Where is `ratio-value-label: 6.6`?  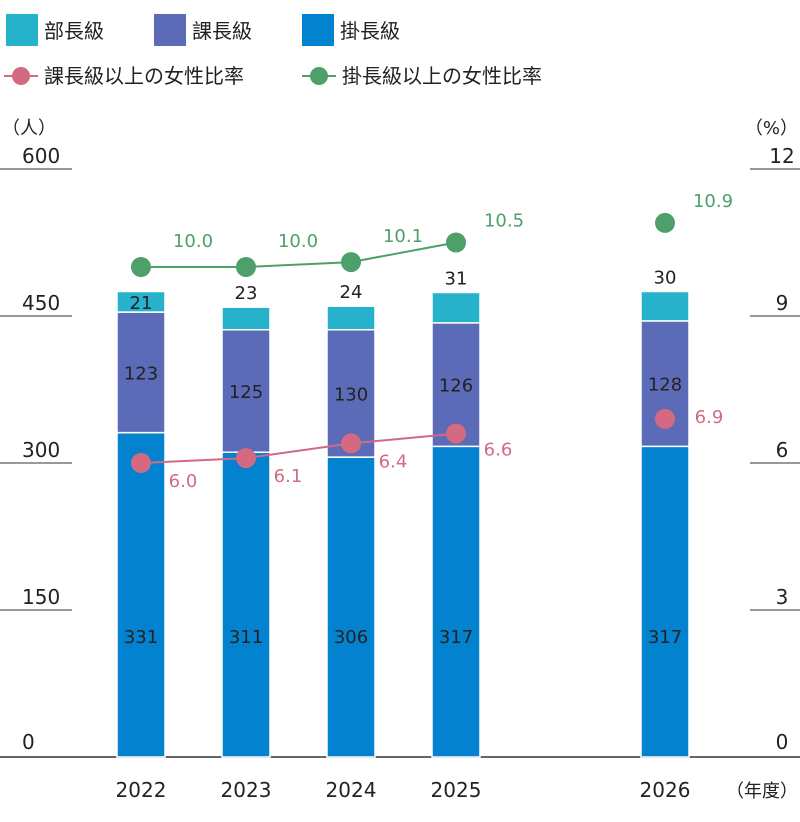
ratio-value-label: 6.6 is located at coordinates (498, 450).